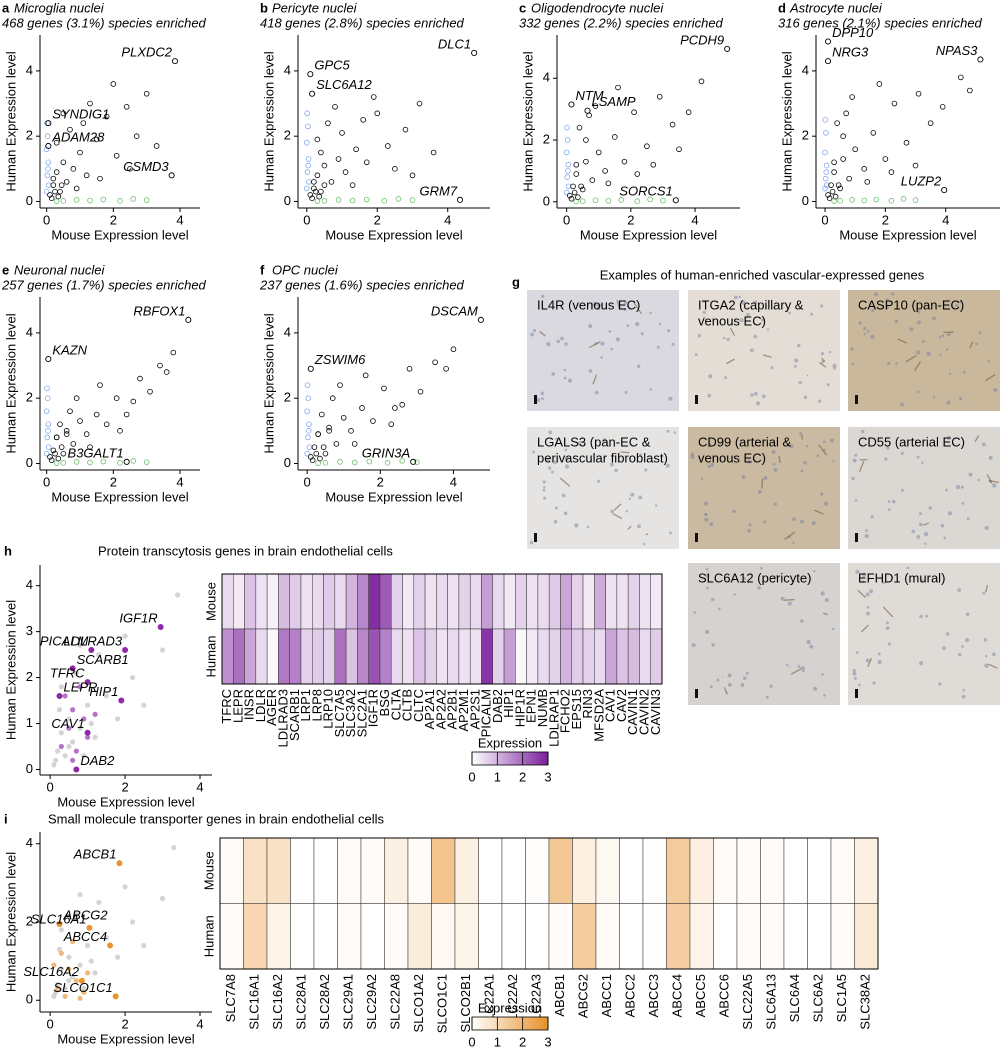 This screenshot has width=1006, height=1050. Describe the element at coordinates (199, 786) in the screenshot. I see `x-tick-label: 4` at that location.